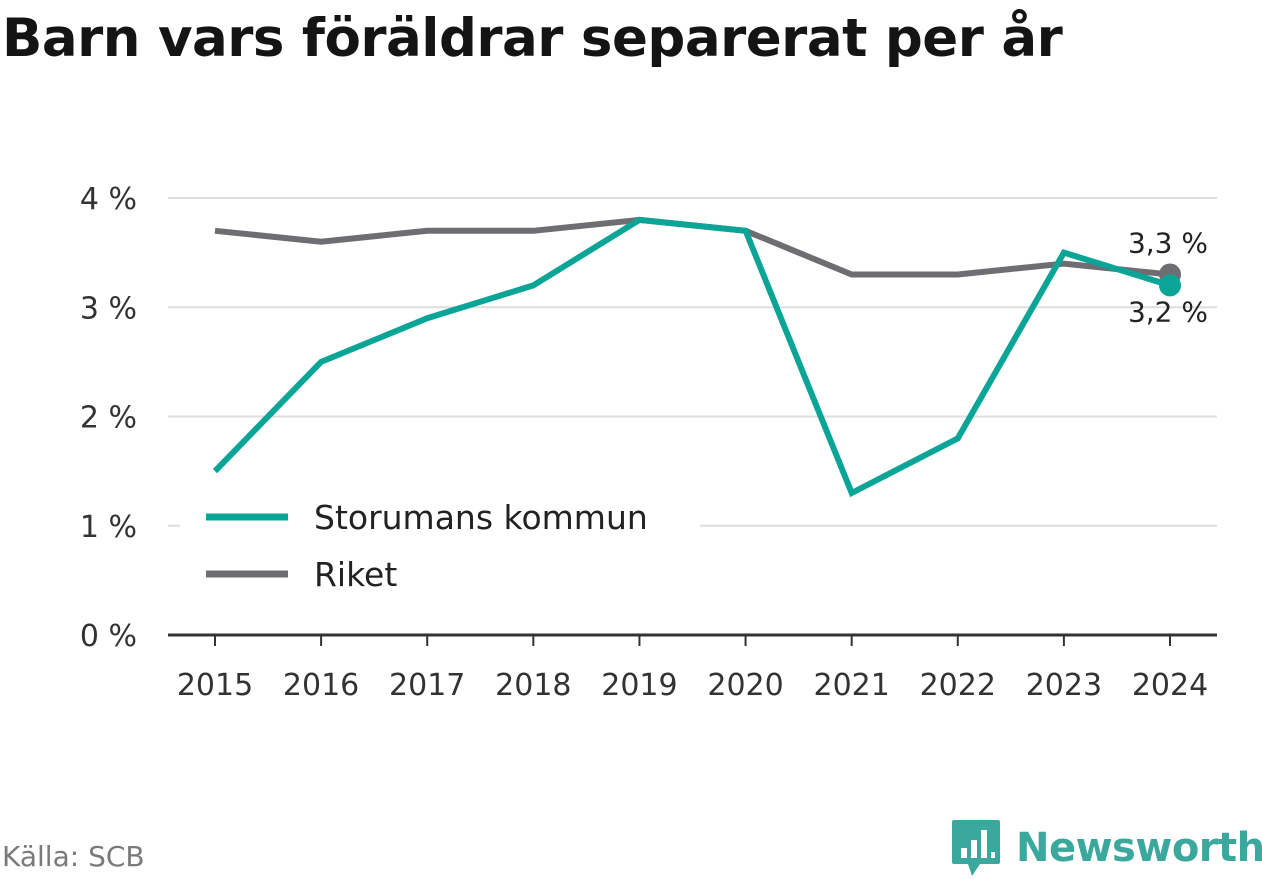 The image size is (1262, 879). What do you see at coordinates (108, 636) in the screenshot?
I see `y-tick-label: 0 %` at bounding box center [108, 636].